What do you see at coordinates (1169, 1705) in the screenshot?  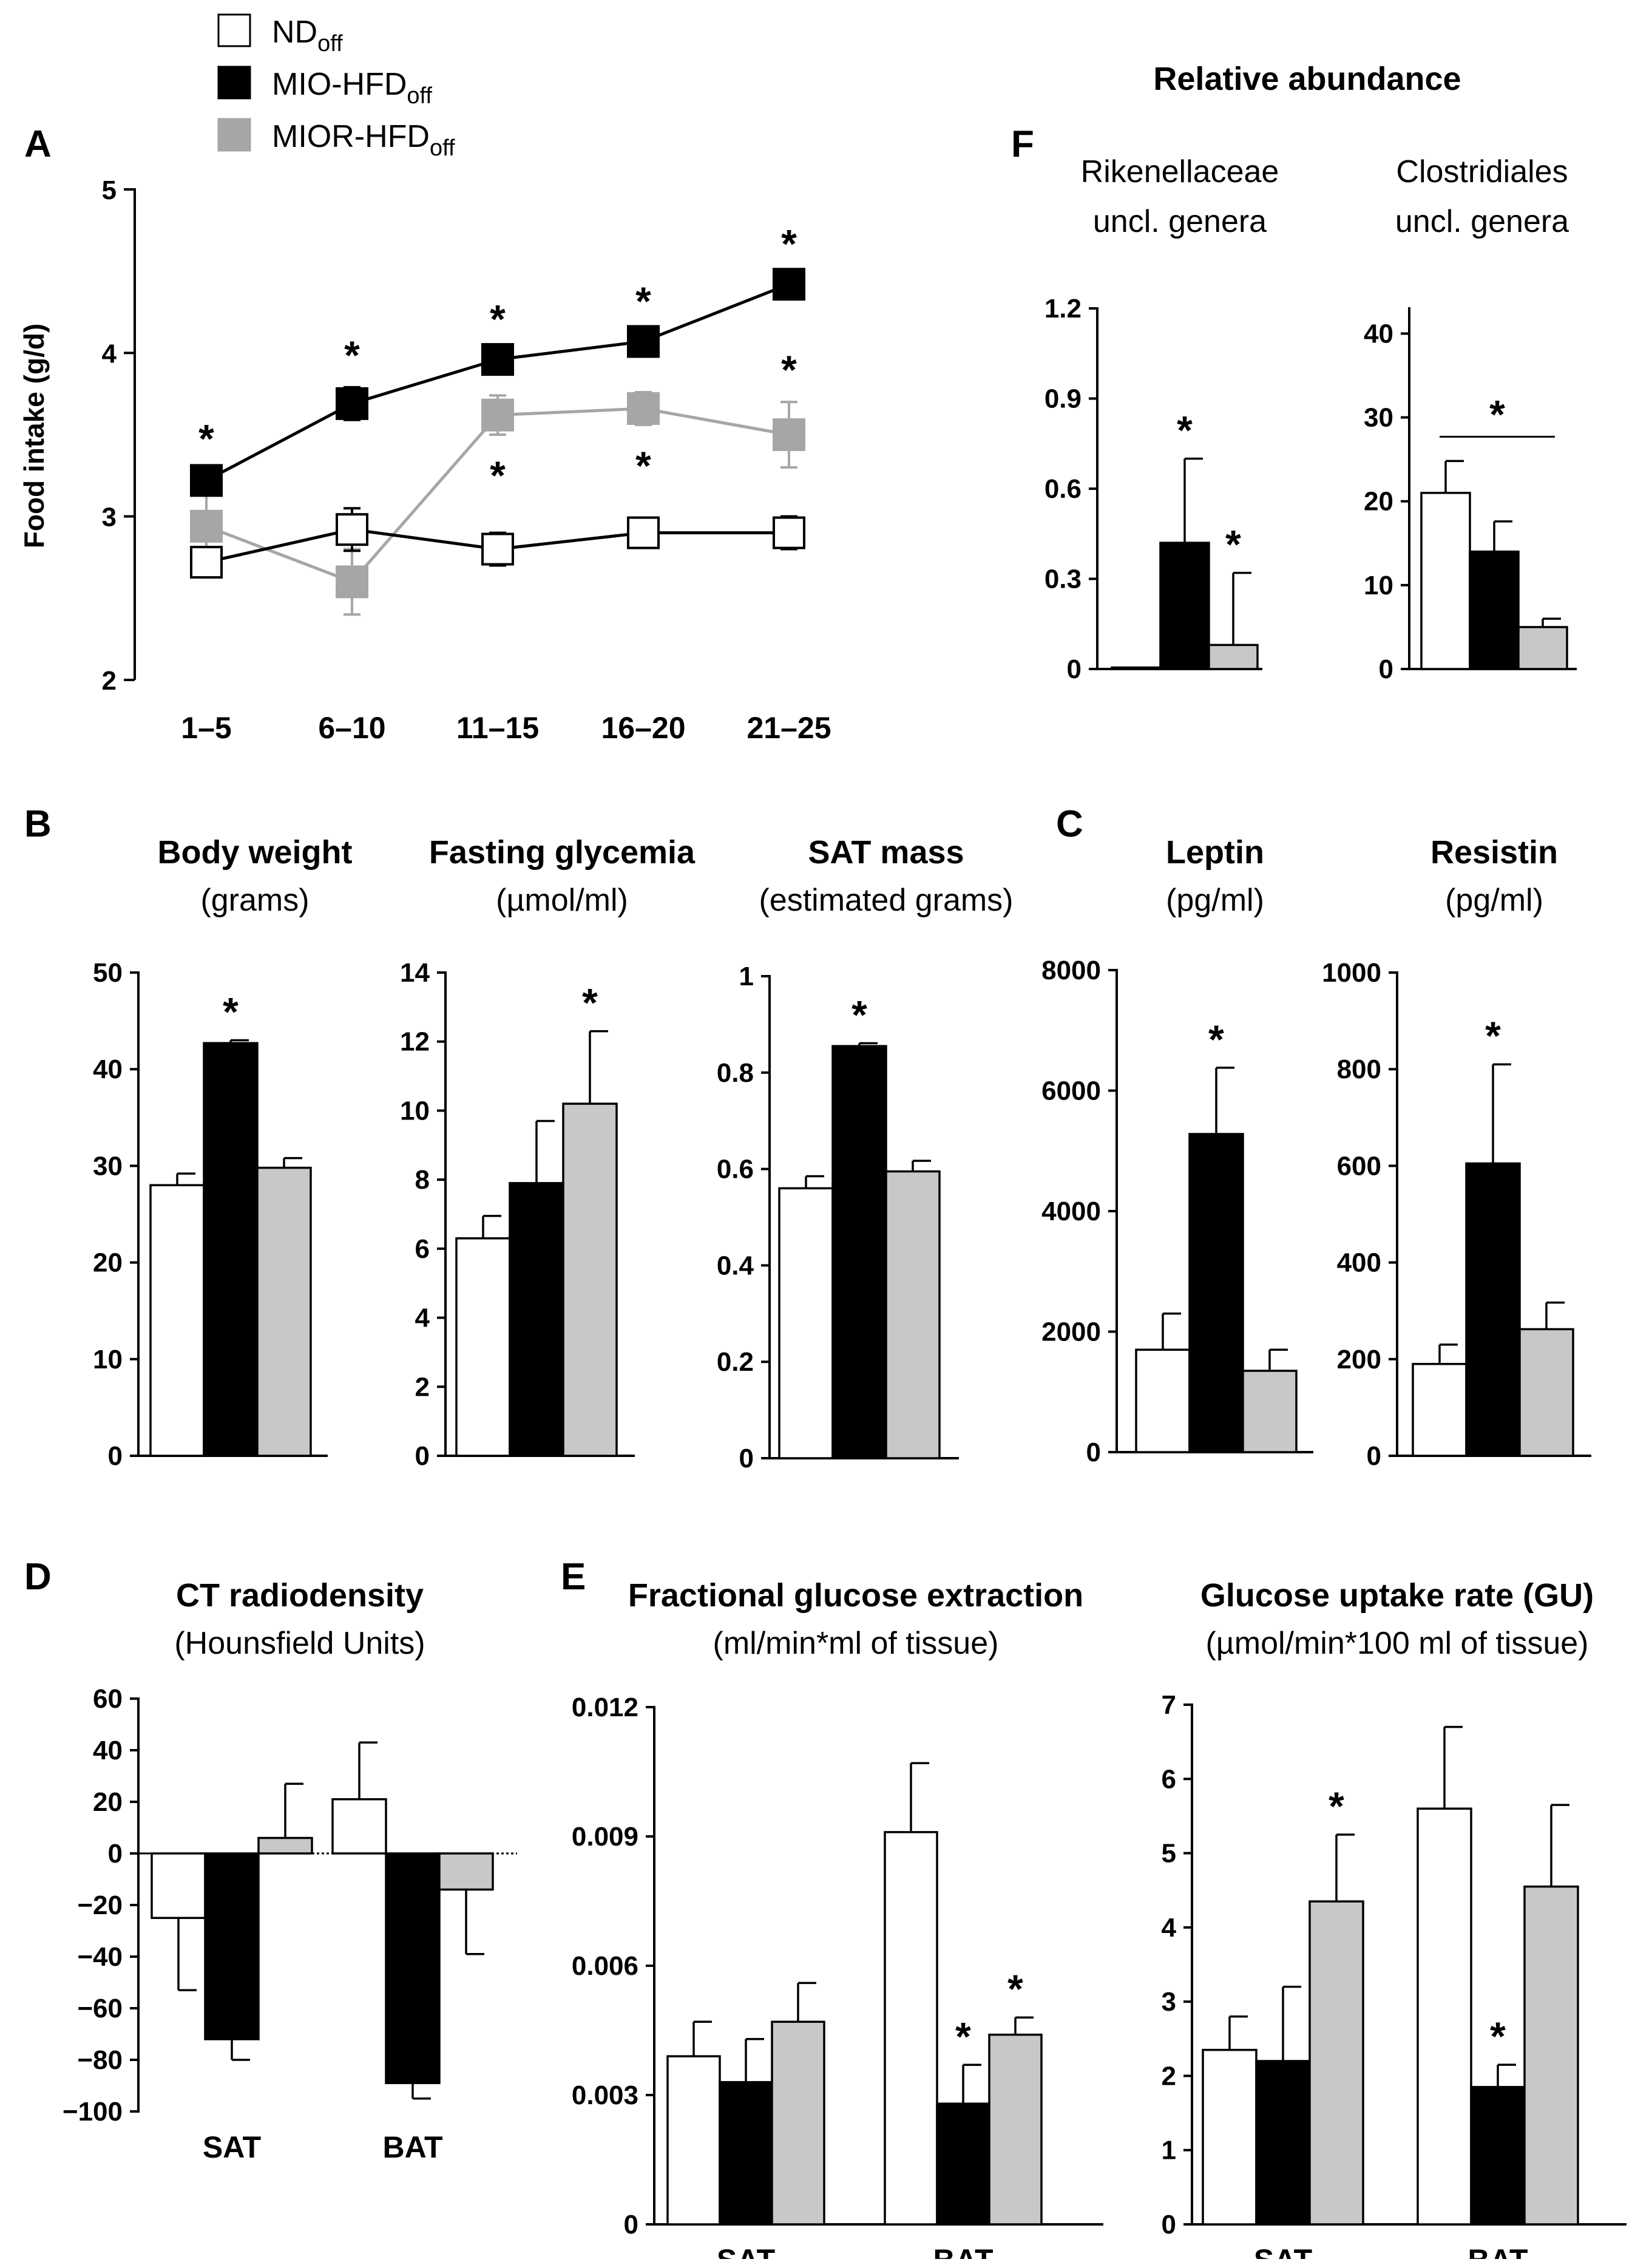 I see `panel-e2-y-tick-label: 7` at bounding box center [1169, 1705].